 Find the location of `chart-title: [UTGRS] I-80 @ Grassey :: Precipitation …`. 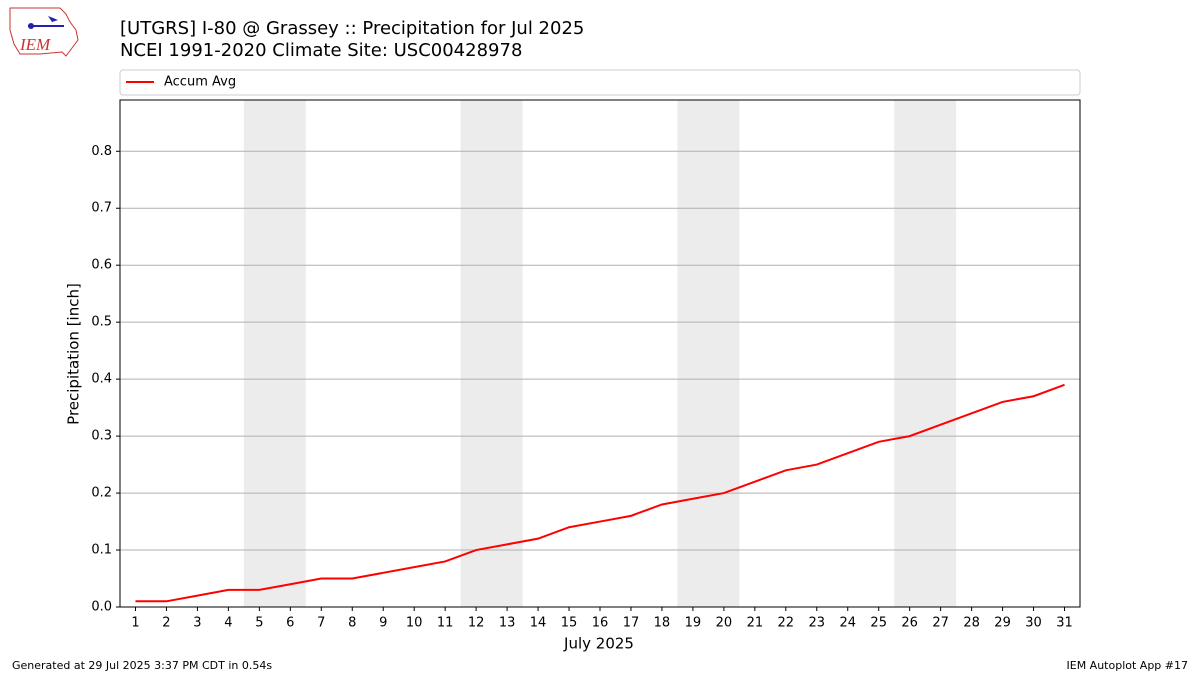

chart-title: [UTGRS] I-80 @ Grassey :: Precipitation … is located at coordinates (352, 28).